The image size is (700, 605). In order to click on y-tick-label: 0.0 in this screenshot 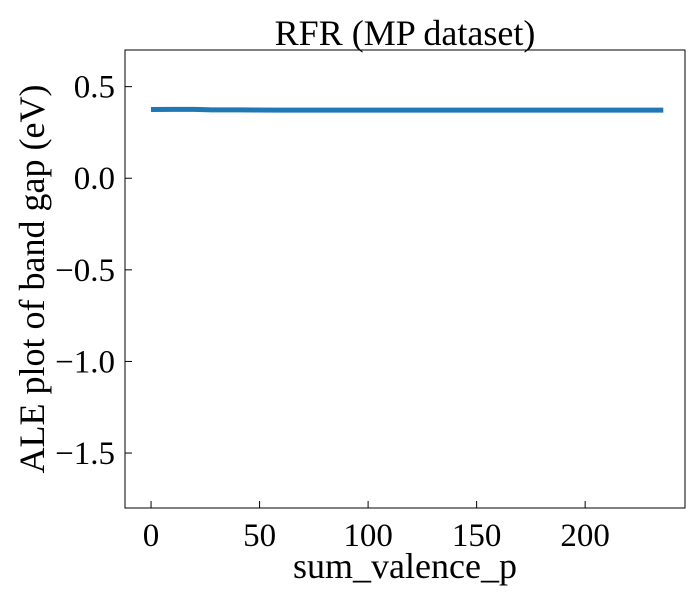, I will do `click(94, 179)`.